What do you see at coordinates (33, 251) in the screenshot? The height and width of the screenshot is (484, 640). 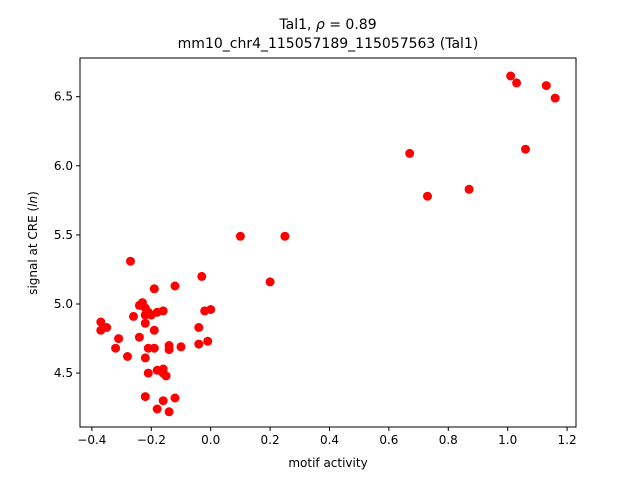 I see `y-axis-label-prefix: signal at CRE (` at bounding box center [33, 251].